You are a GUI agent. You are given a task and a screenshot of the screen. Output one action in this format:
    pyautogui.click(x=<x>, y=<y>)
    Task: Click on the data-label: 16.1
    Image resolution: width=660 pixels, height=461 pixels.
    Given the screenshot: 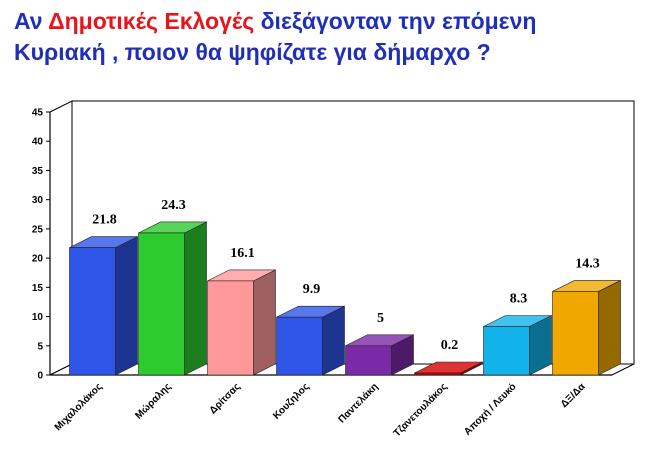 What is the action you would take?
    pyautogui.click(x=242, y=253)
    